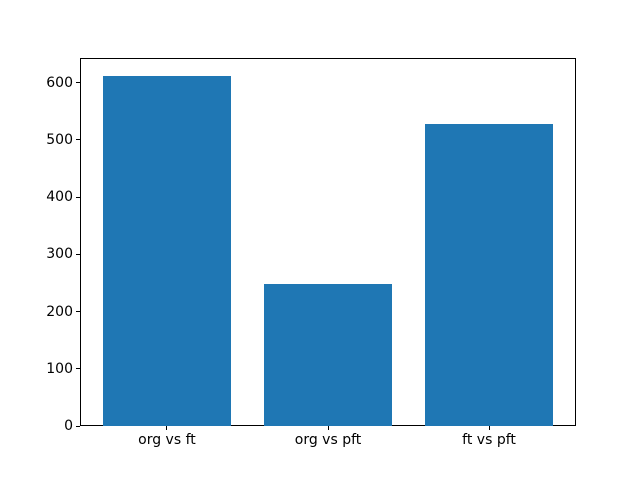 The image size is (640, 480). Describe the element at coordinates (59, 254) in the screenshot. I see `y-tick-label: 300` at that location.